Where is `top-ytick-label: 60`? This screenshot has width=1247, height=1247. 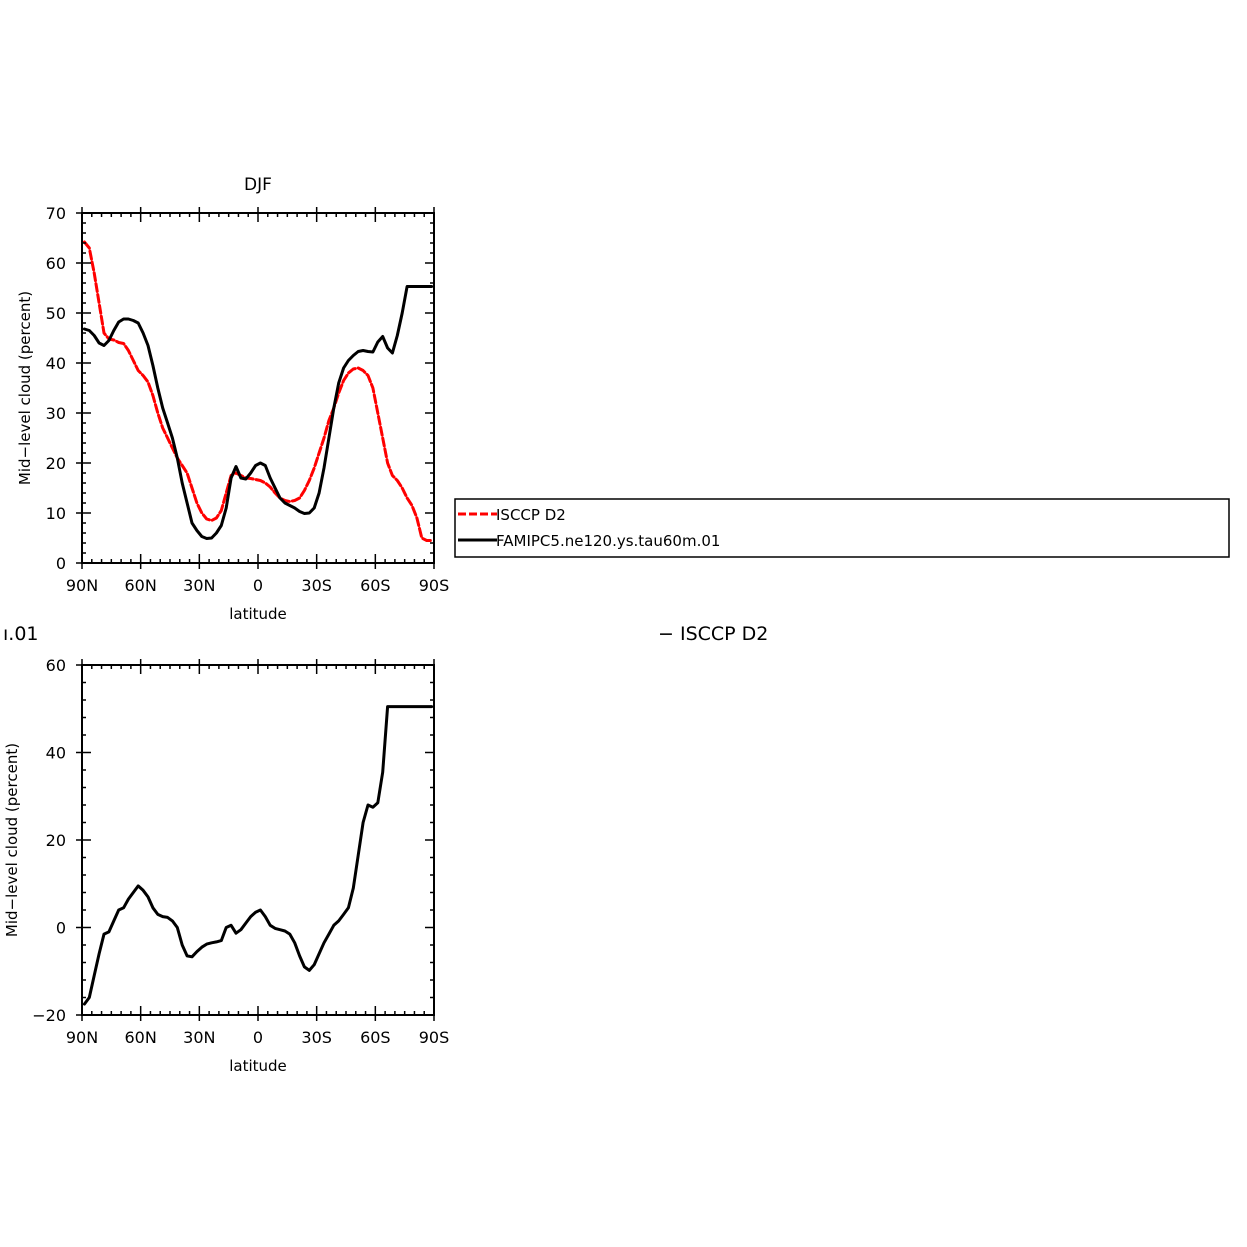
top-ytick-label: 60 is located at coordinates (56, 263).